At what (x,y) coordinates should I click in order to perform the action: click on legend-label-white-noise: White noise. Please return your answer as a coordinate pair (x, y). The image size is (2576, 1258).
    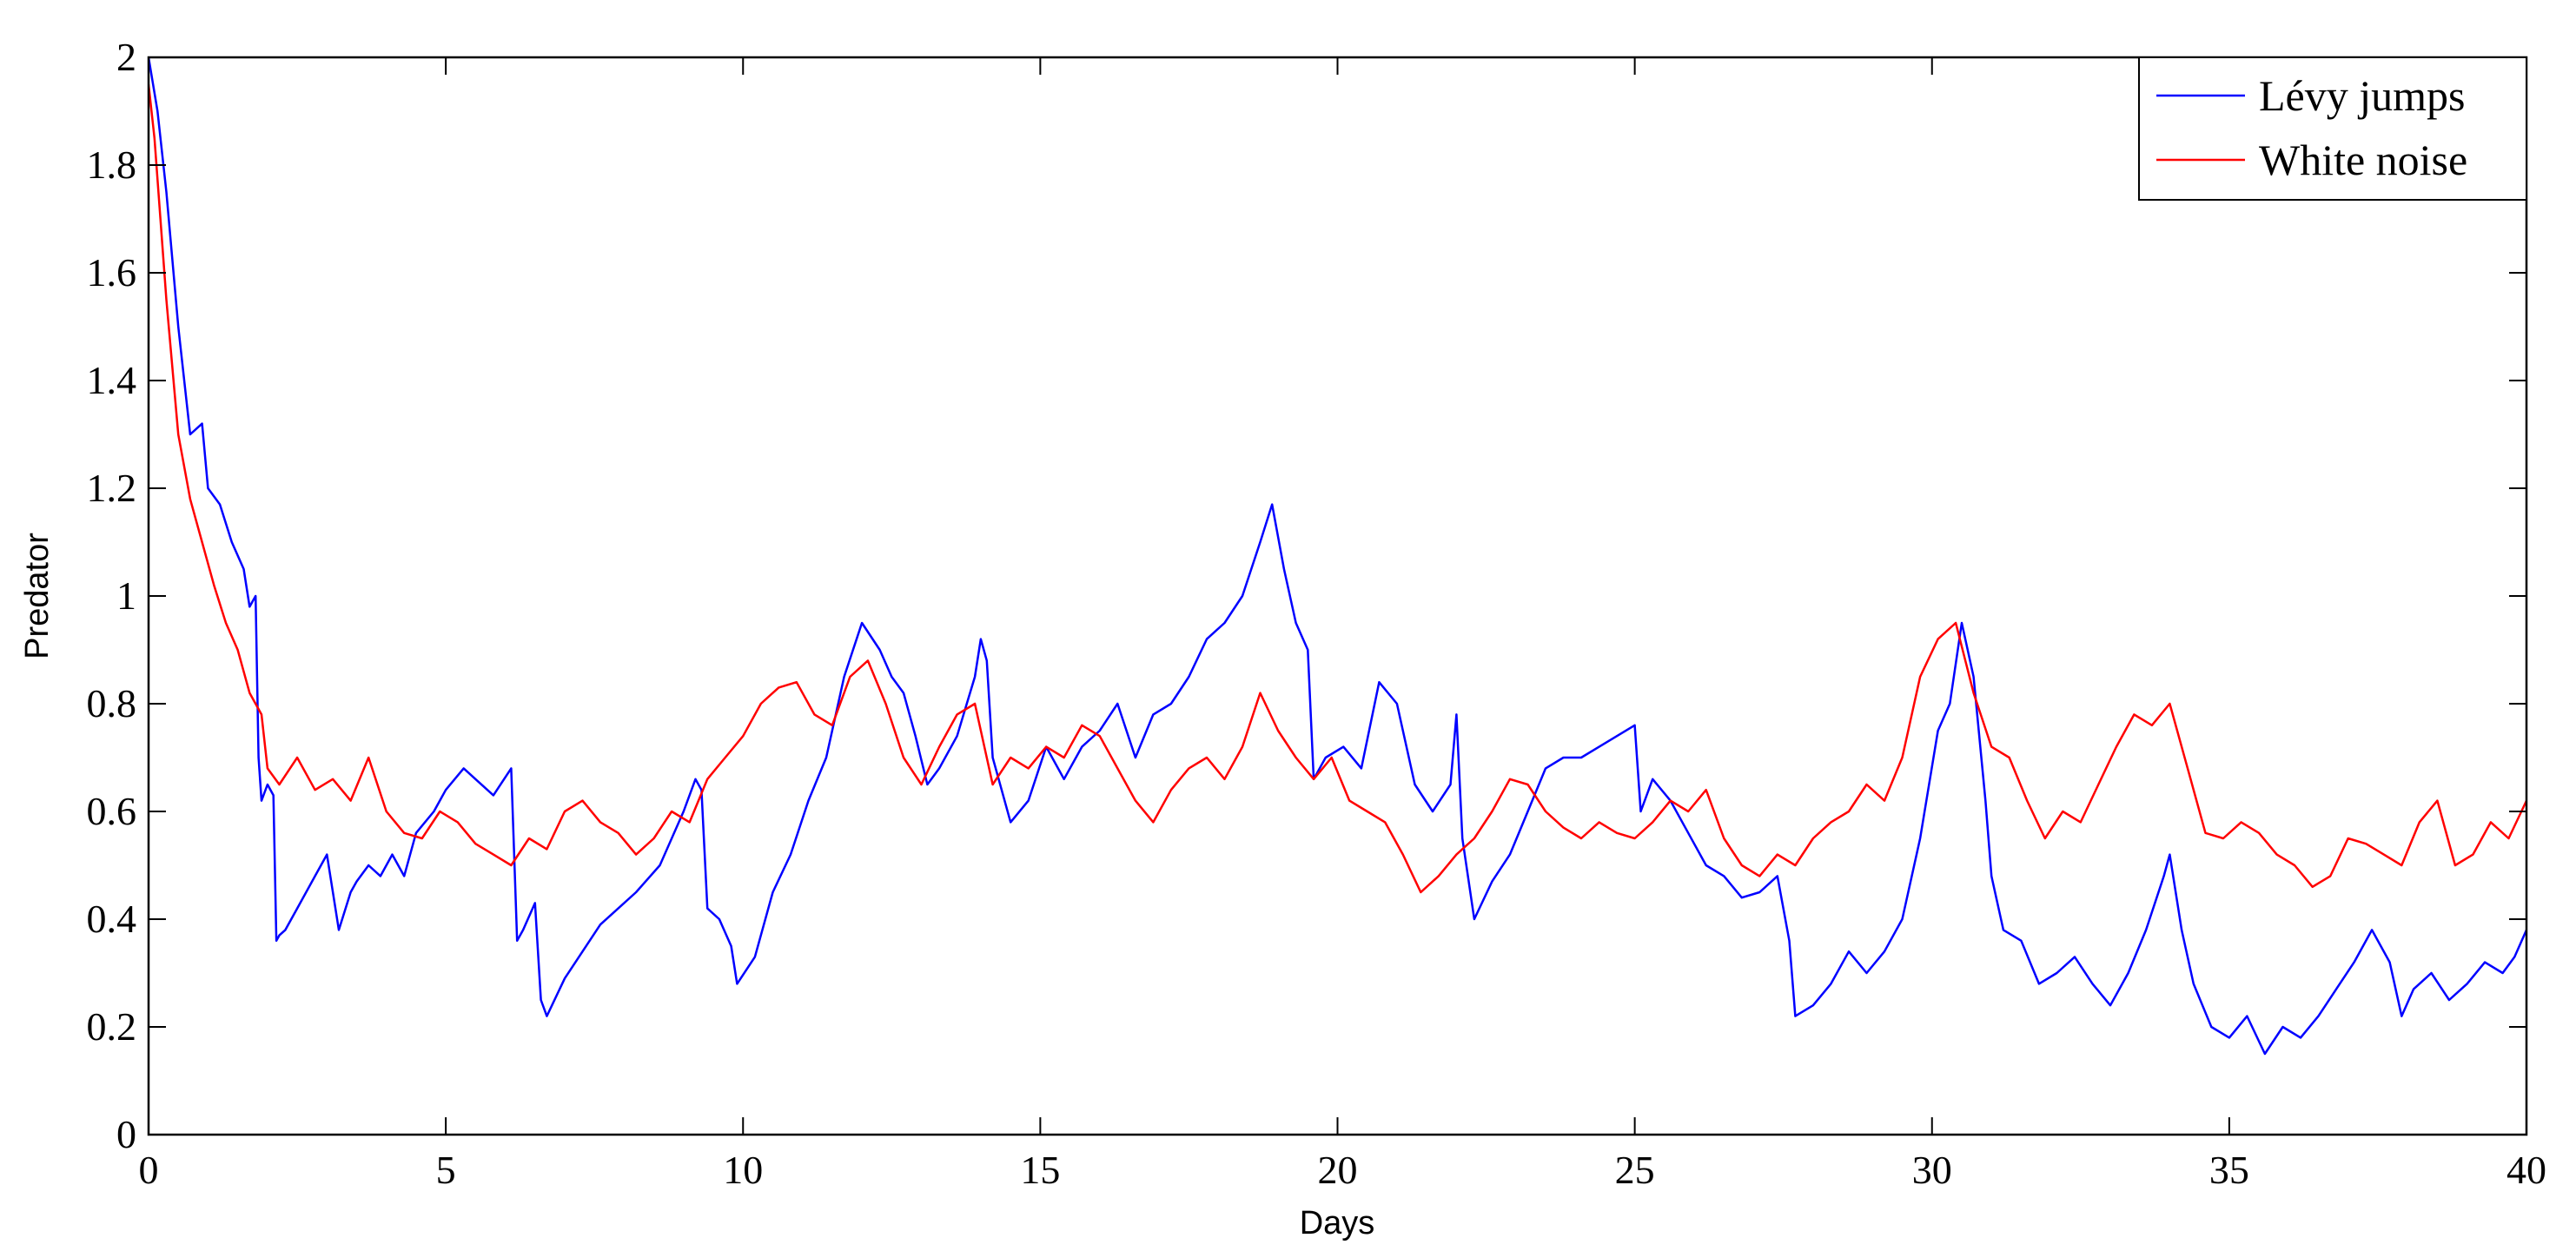
    Looking at the image, I should click on (2363, 160).